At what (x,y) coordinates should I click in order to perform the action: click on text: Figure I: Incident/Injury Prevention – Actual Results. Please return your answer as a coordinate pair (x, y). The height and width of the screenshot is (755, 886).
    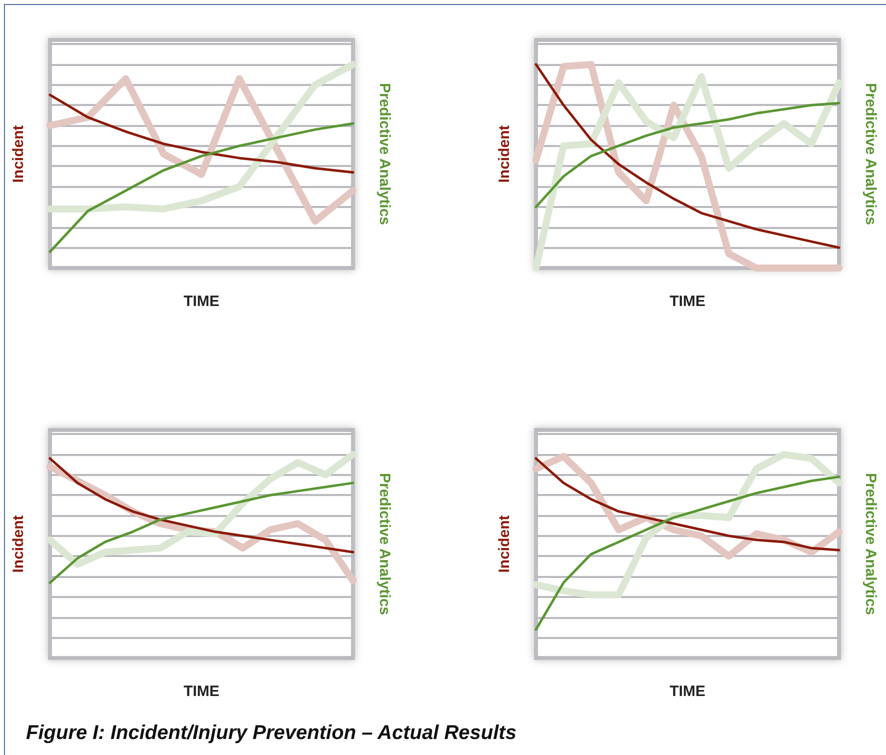
    Looking at the image, I should click on (271, 733).